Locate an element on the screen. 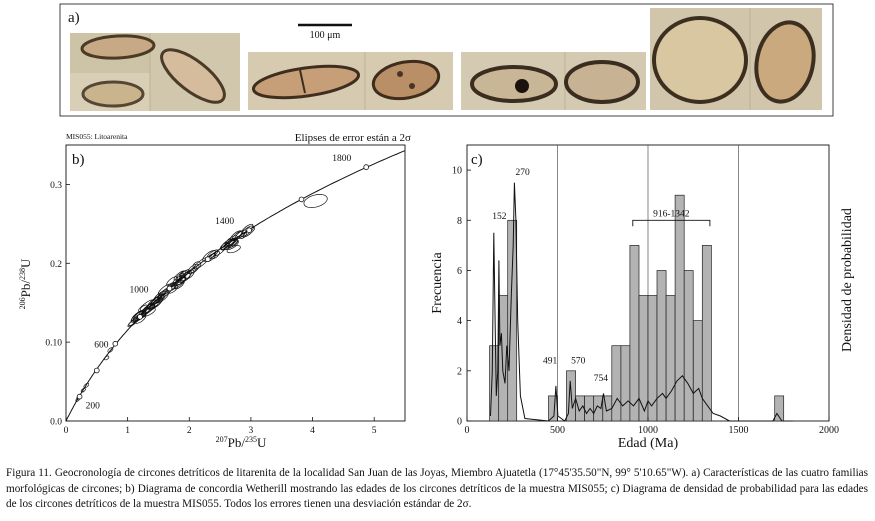 This screenshot has height=521, width=875. x-axis-label: 207Pb/235U is located at coordinates (241, 442).